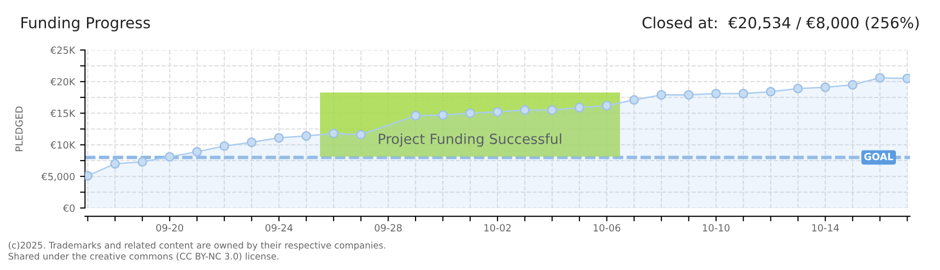 The image size is (940, 270). What do you see at coordinates (470, 140) in the screenshot?
I see `annotation: Project Funding Successful` at bounding box center [470, 140].